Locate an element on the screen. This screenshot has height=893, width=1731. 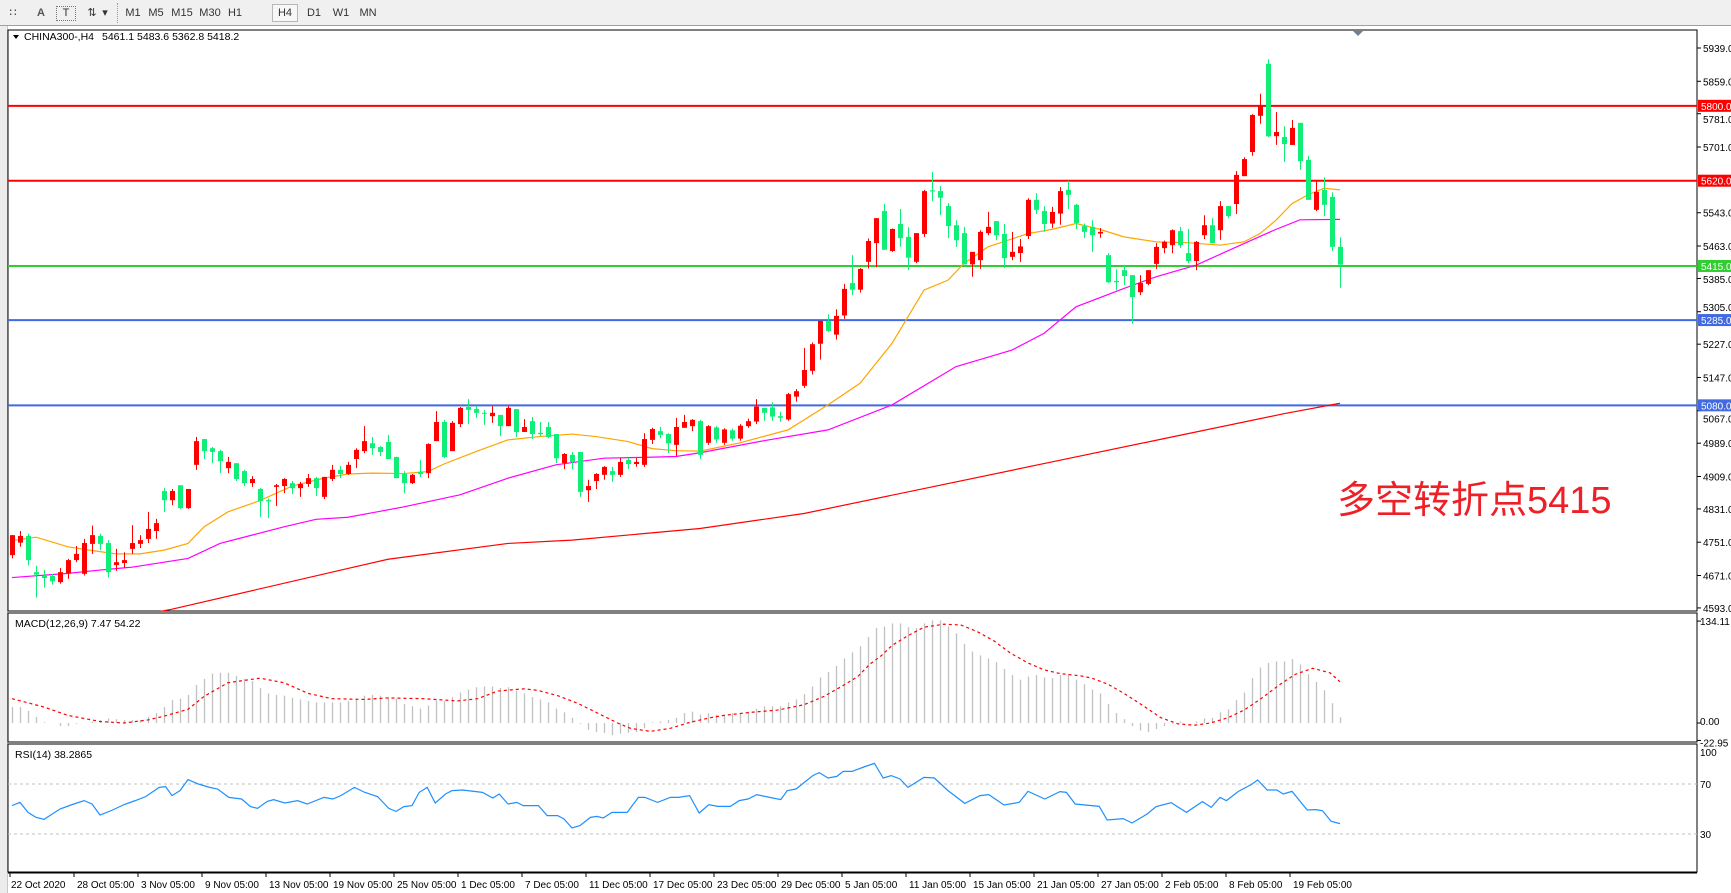
timeframe-m15: M15 is located at coordinates (182, 13).